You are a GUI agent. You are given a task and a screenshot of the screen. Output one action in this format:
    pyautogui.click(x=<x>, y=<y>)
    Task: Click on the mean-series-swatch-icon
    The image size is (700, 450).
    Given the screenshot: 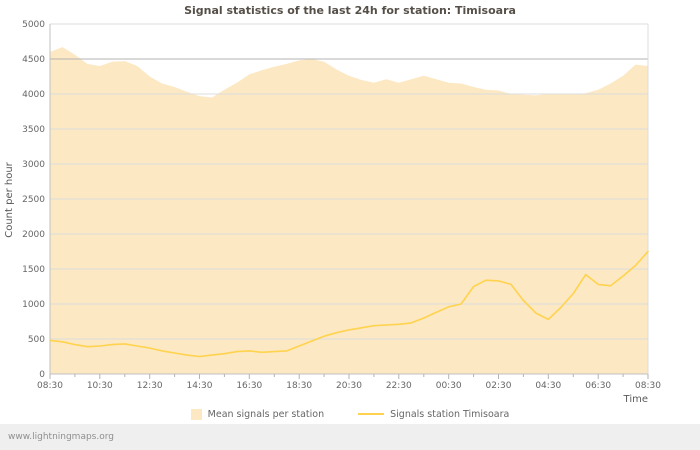 What is the action you would take?
    pyautogui.click(x=196, y=414)
    